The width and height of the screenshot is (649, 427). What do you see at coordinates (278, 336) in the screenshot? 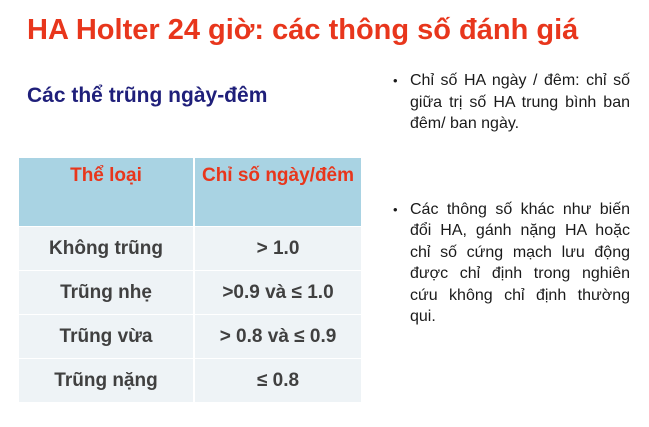
I see `ratio-cell: > 0.8 và ≤ 0.9` at bounding box center [278, 336].